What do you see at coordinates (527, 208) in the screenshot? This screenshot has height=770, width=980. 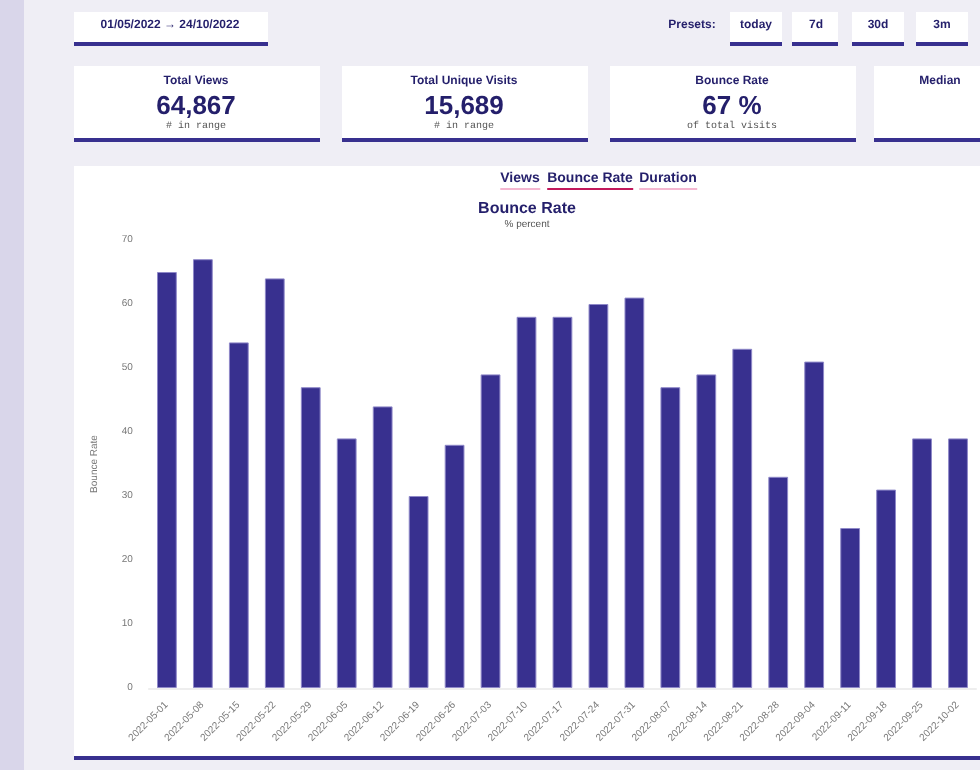 I see `chart-title: Bounce Rate` at bounding box center [527, 208].